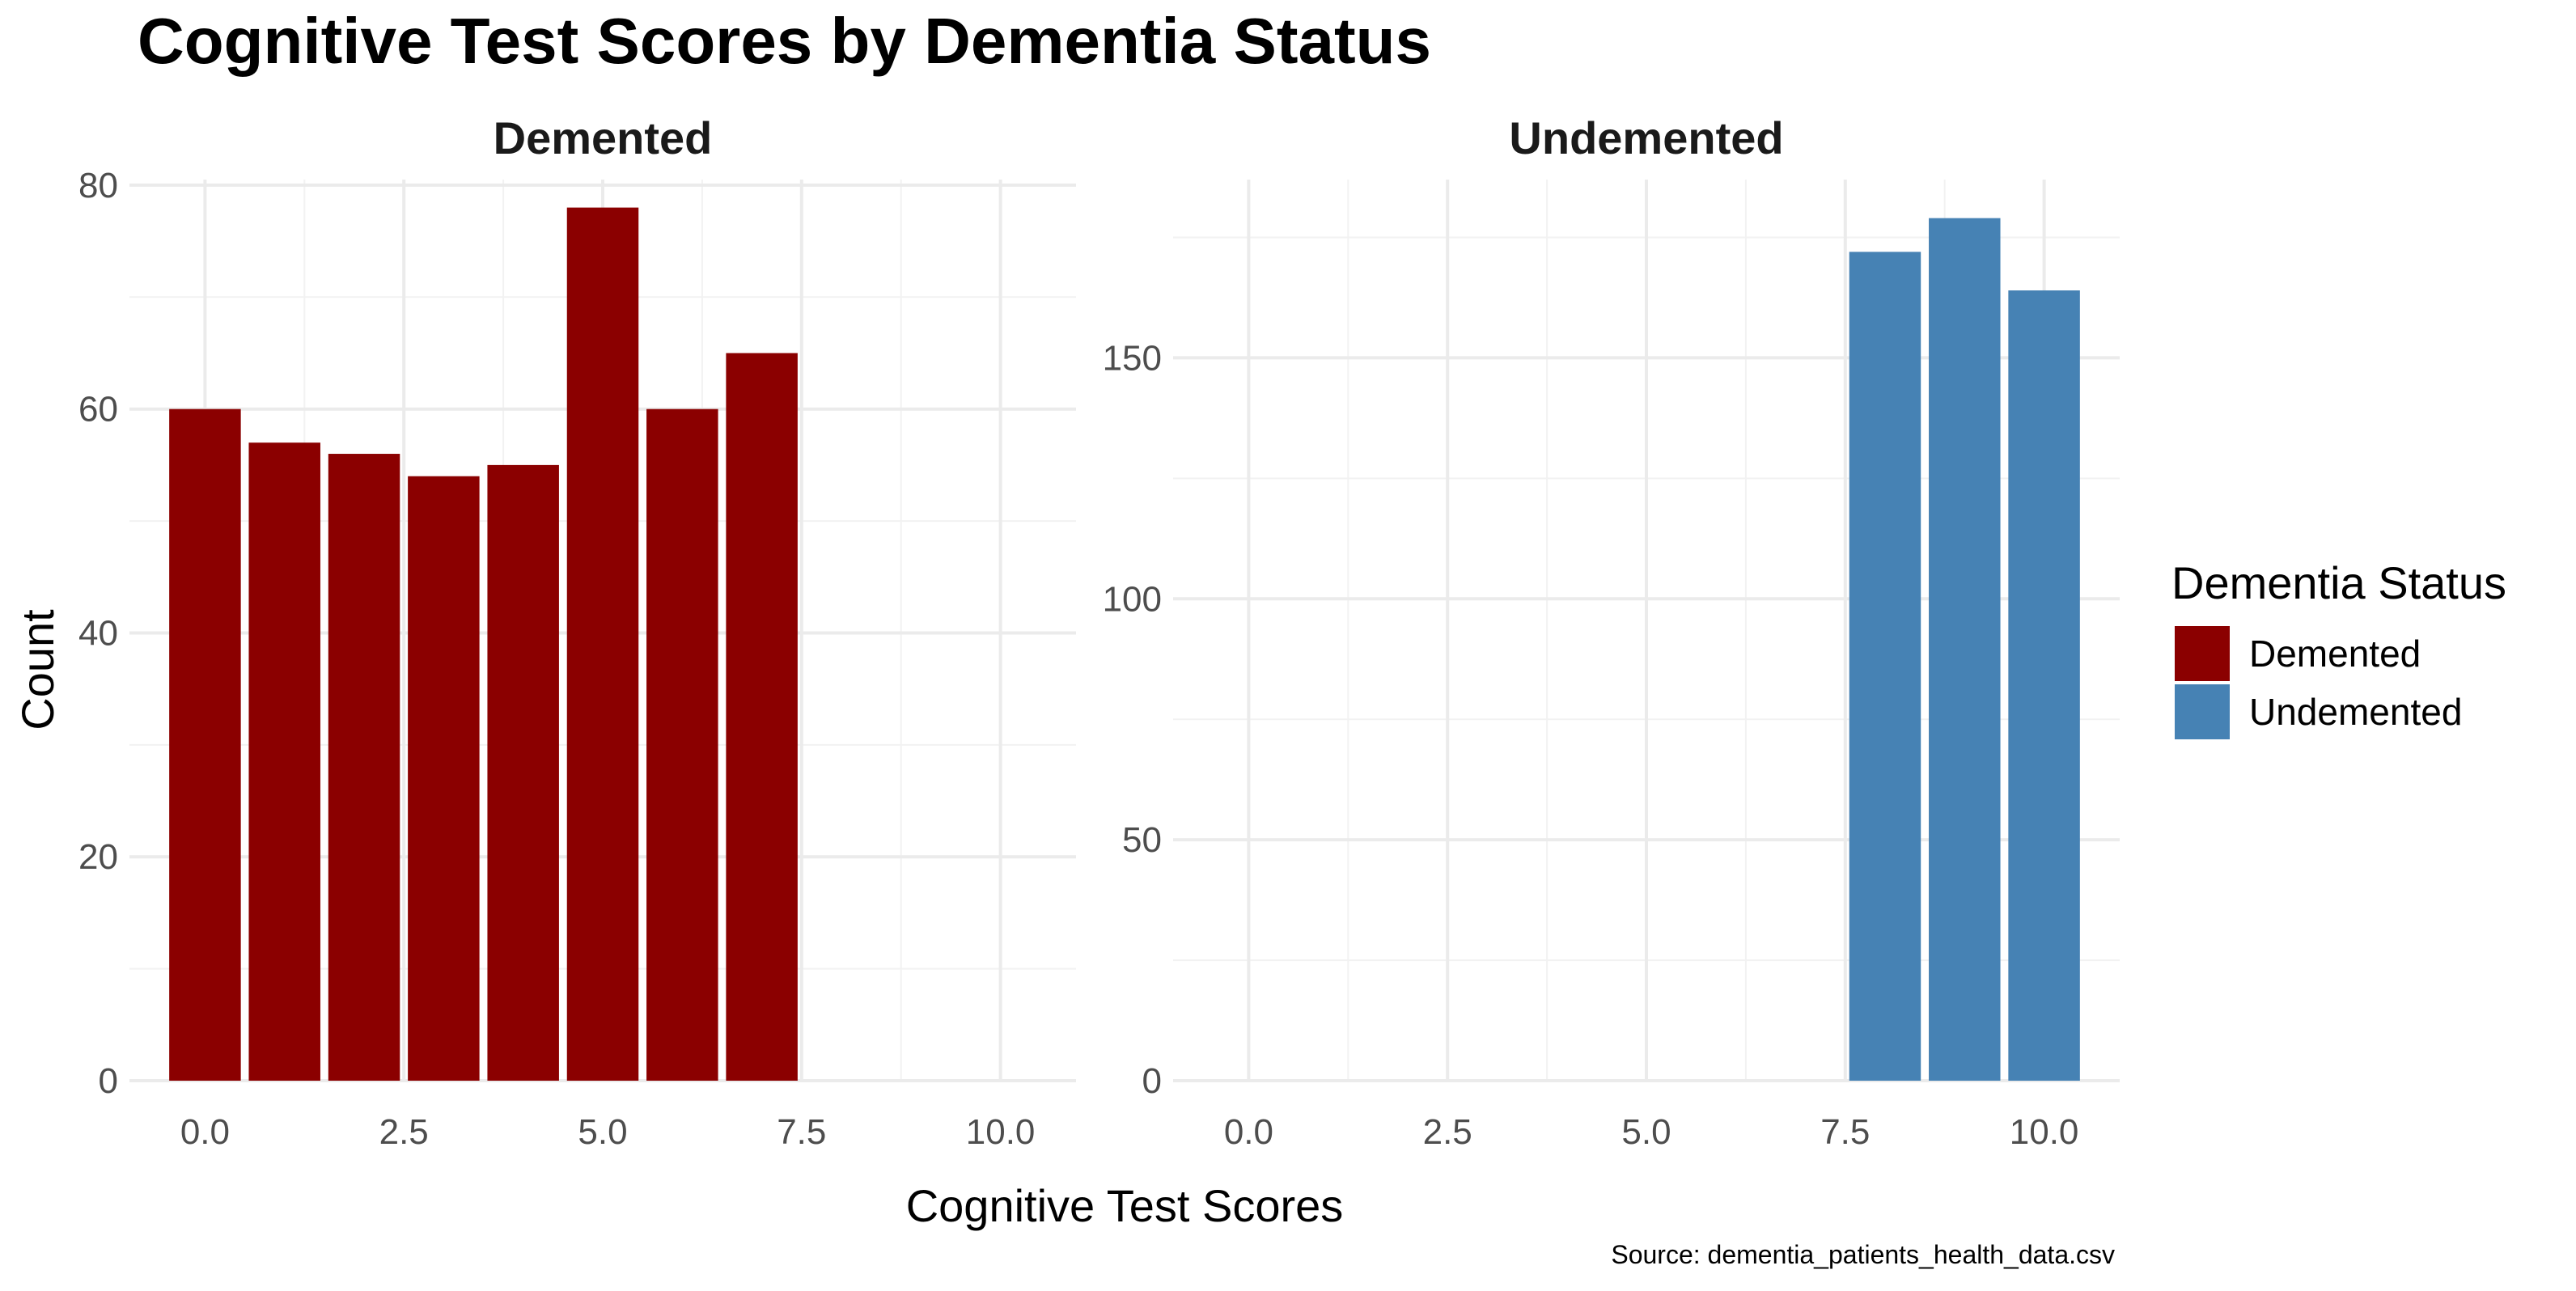  I want to click on x-axis-title: Cognitive Test Scores, so click(1125, 1205).